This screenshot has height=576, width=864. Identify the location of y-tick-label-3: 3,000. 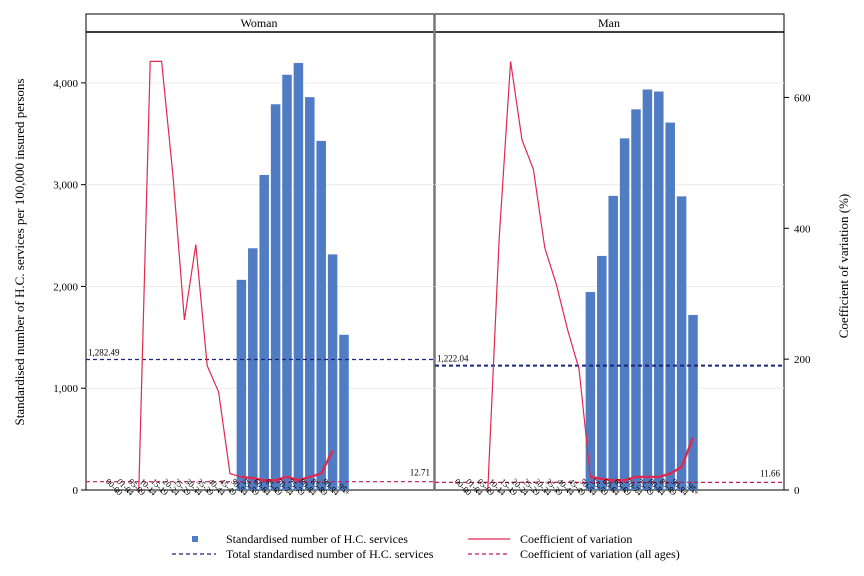
(65, 186).